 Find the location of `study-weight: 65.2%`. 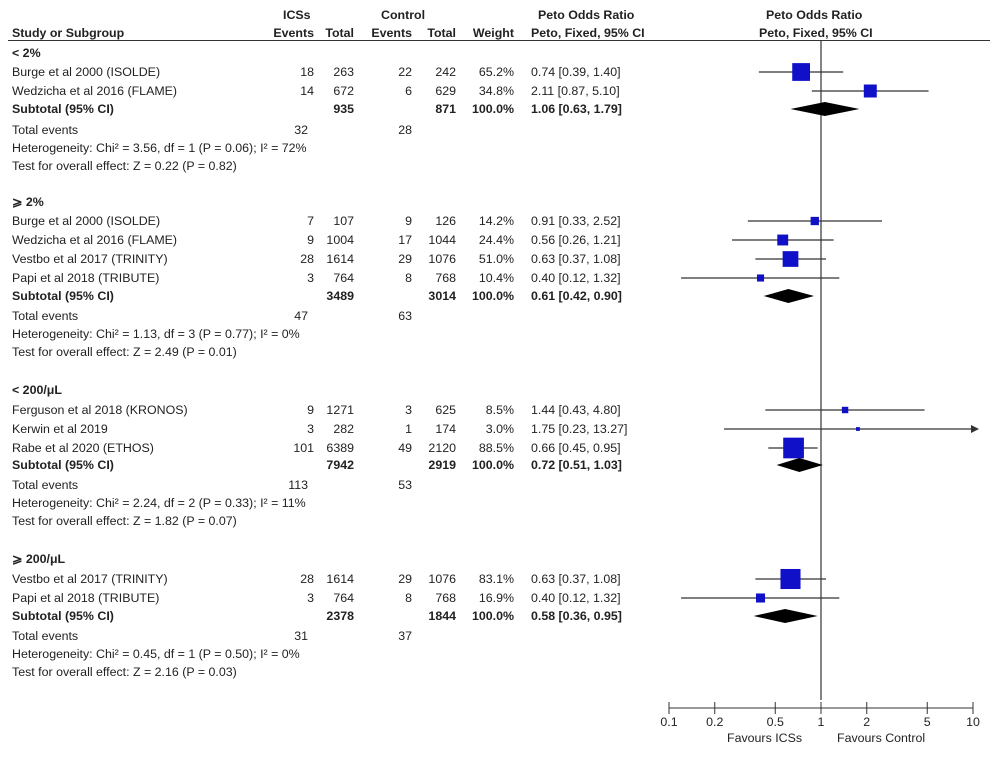

study-weight: 65.2% is located at coordinates (496, 72).